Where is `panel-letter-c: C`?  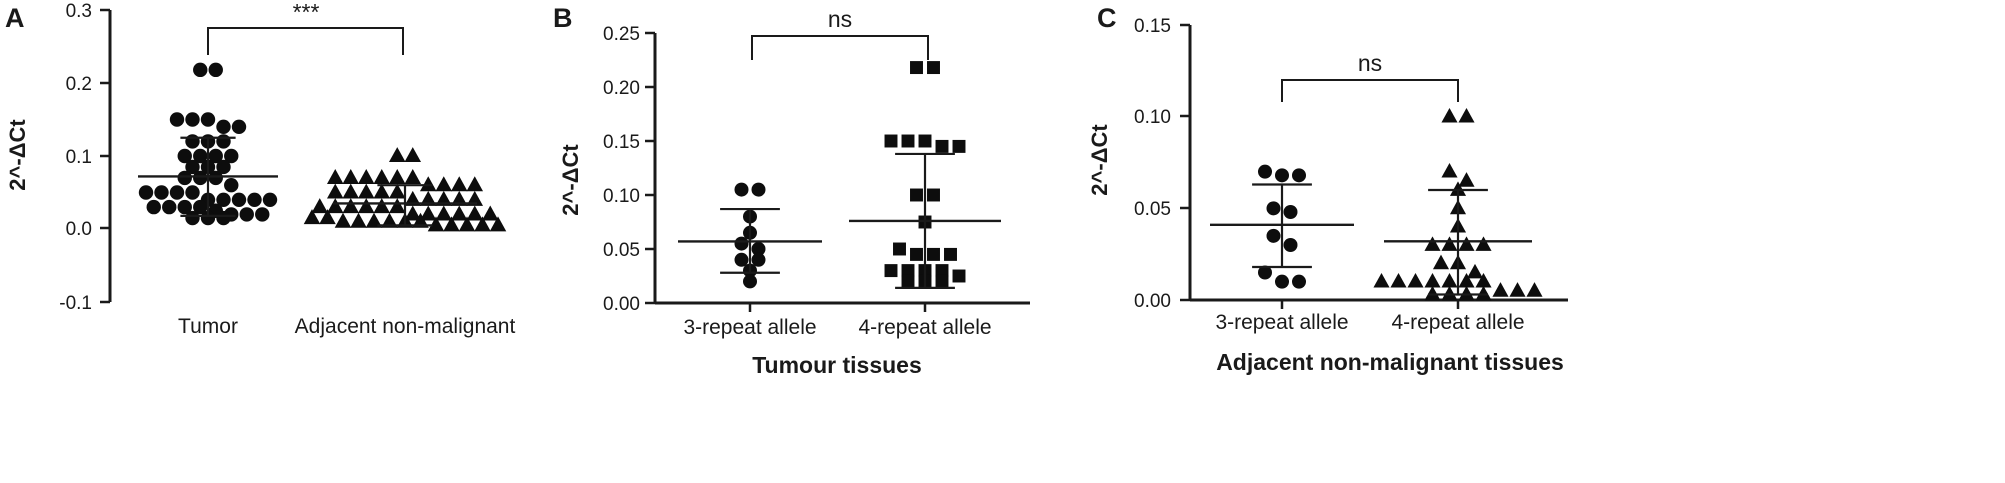
panel-letter-c: C is located at coordinates (1107, 18).